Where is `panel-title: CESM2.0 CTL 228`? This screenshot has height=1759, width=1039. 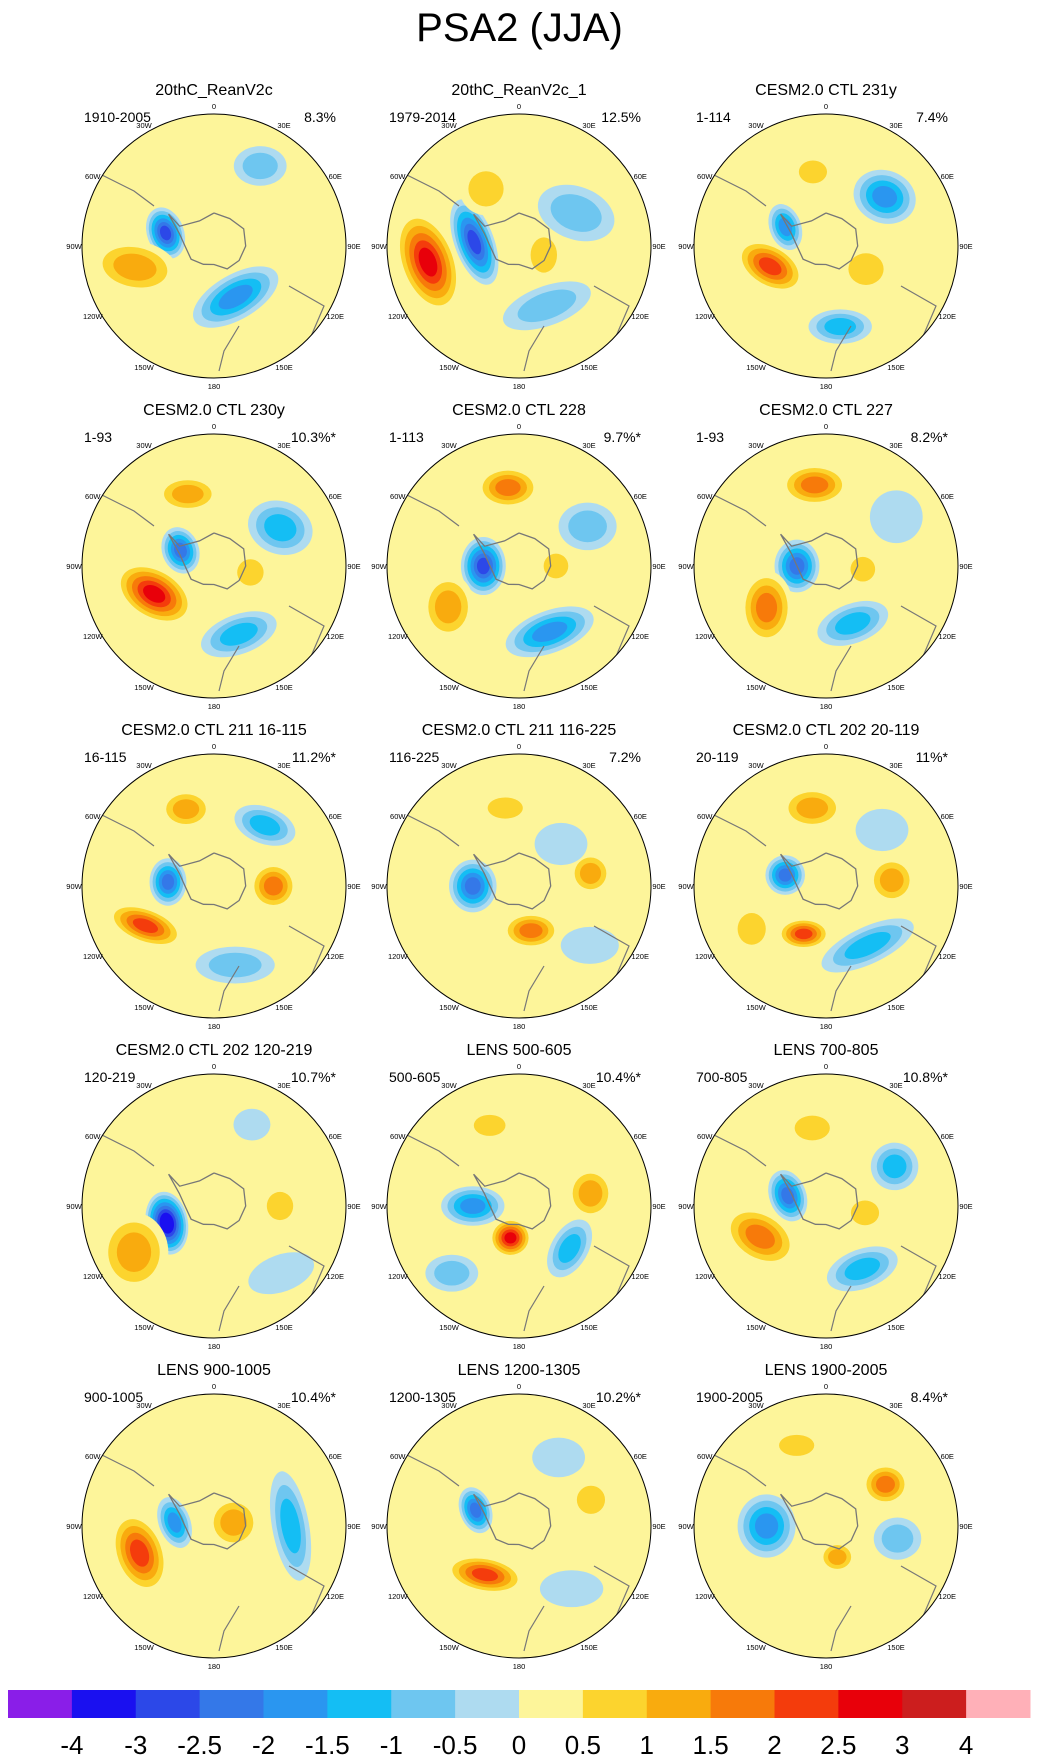
panel-title: CESM2.0 CTL 228 is located at coordinates (519, 410).